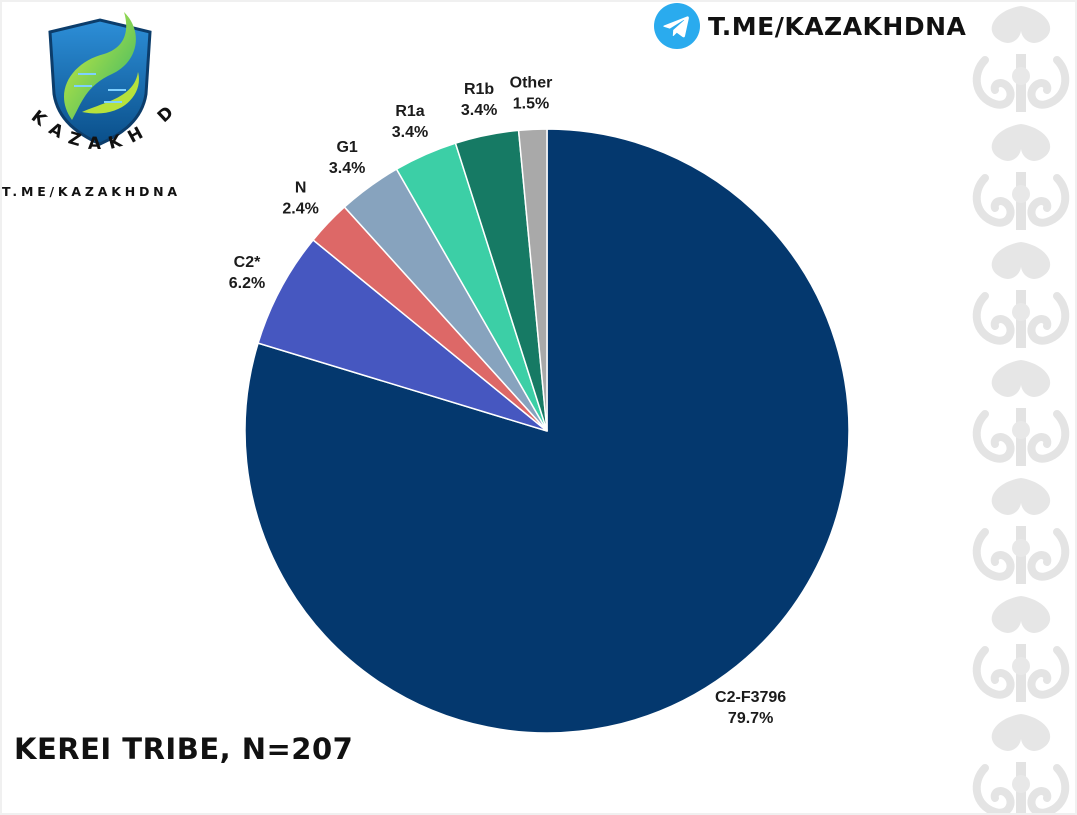 This screenshot has height=815, width=1077. I want to click on slice-category-other: Other, so click(531, 82).